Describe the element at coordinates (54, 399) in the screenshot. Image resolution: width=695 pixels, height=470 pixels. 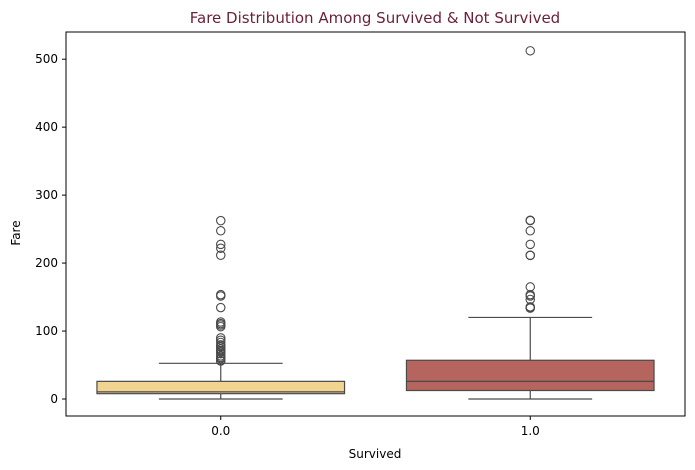
I see `y-tick-label: 0` at that location.